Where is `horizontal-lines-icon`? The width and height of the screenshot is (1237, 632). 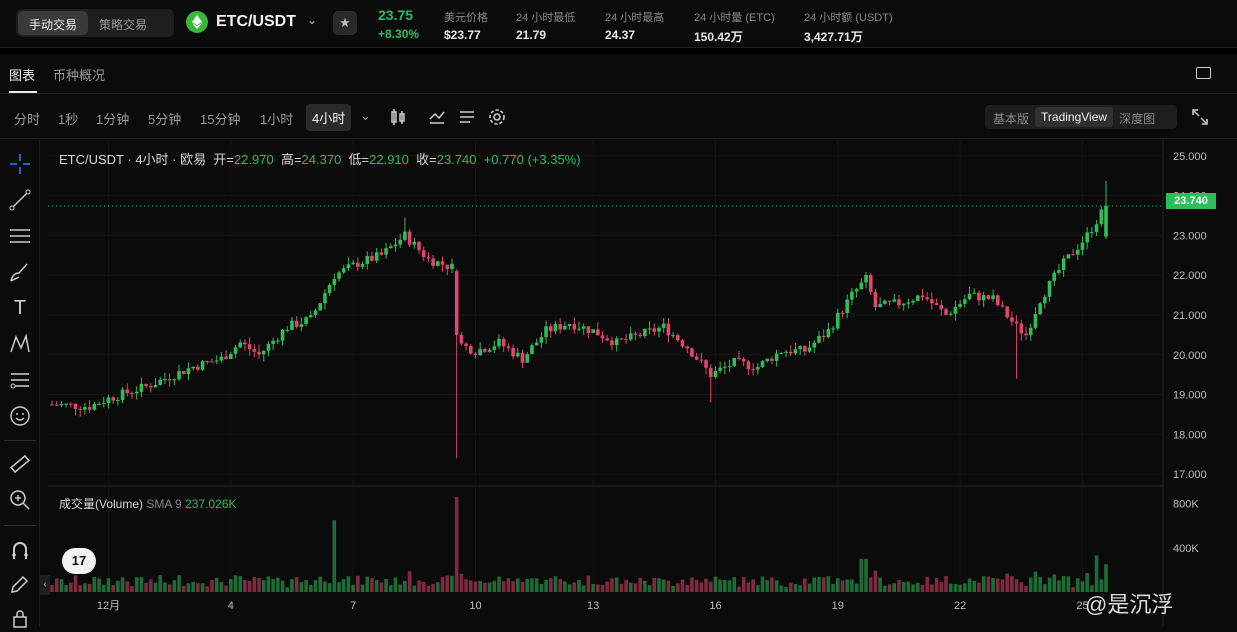 horizontal-lines-icon is located at coordinates (20, 236).